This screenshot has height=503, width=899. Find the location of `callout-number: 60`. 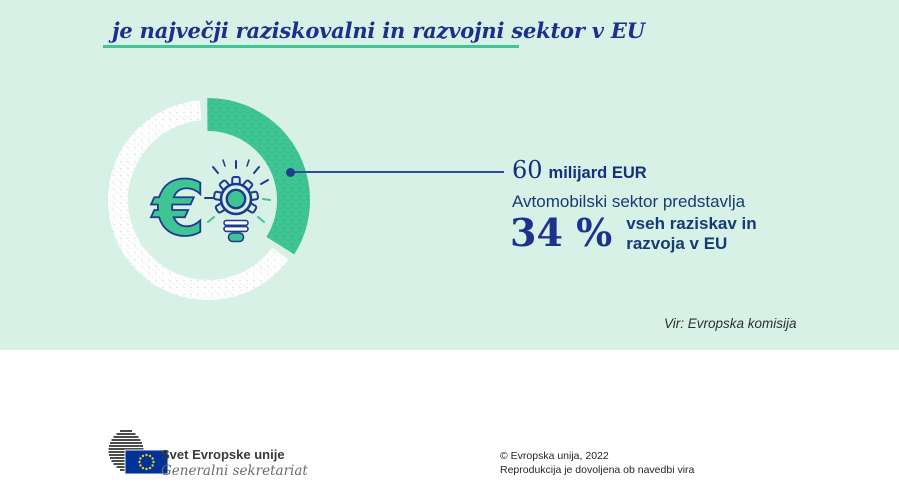

callout-number: 60 is located at coordinates (527, 170).